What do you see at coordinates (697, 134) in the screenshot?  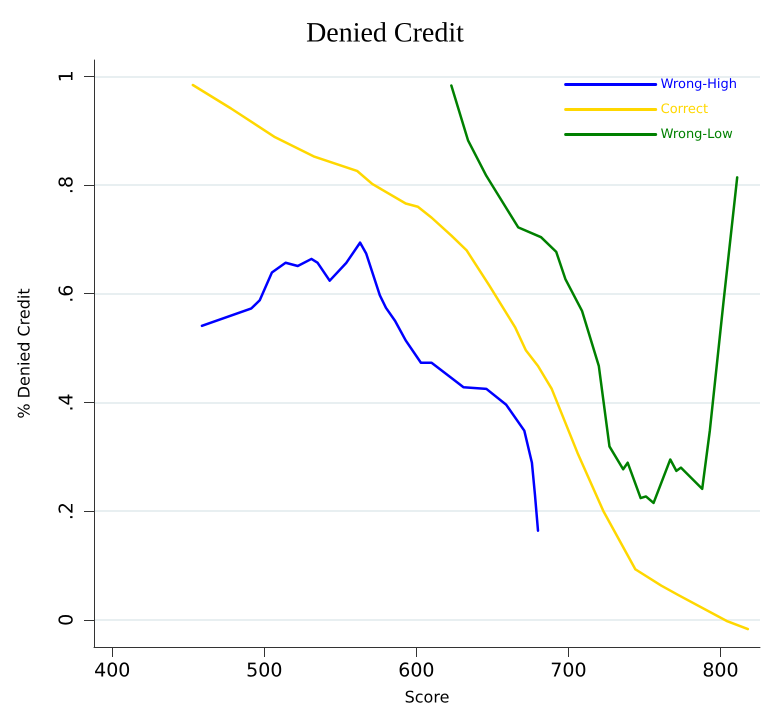 I see `text: Wrong-Low` at bounding box center [697, 134].